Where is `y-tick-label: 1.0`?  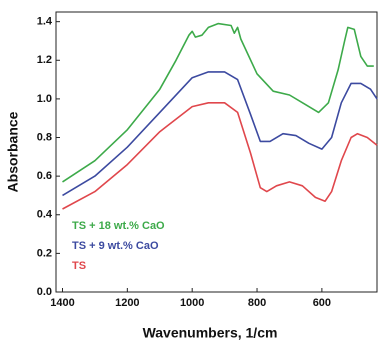
y-tick-label: 1.0 is located at coordinates (44, 99).